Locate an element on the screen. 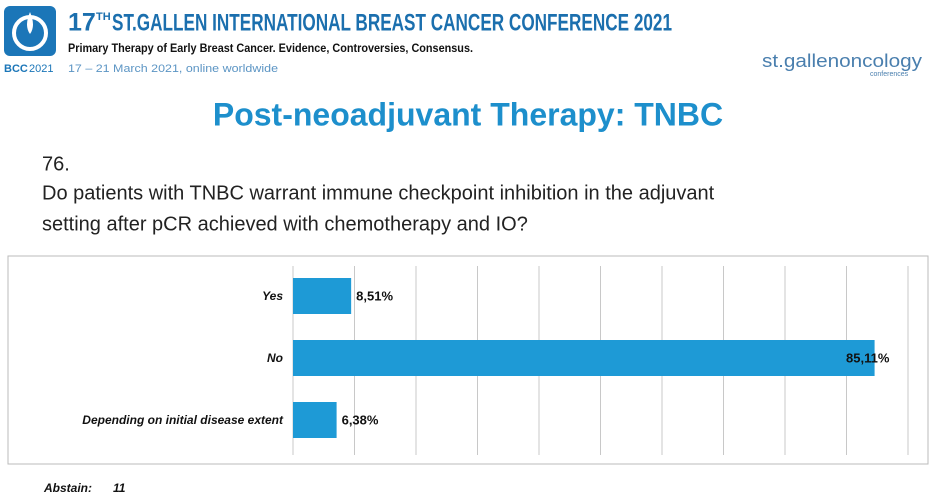 This screenshot has width=936, height=499. abstain-value: 11 is located at coordinates (119, 488).